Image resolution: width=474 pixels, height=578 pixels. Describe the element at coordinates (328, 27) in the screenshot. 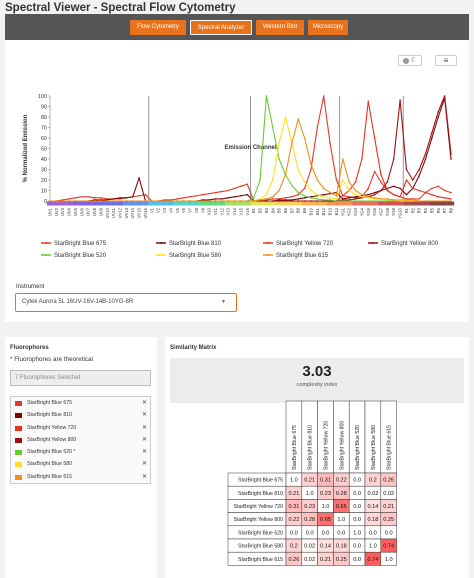

I see `tab-microscopy: Microscopy` at that location.